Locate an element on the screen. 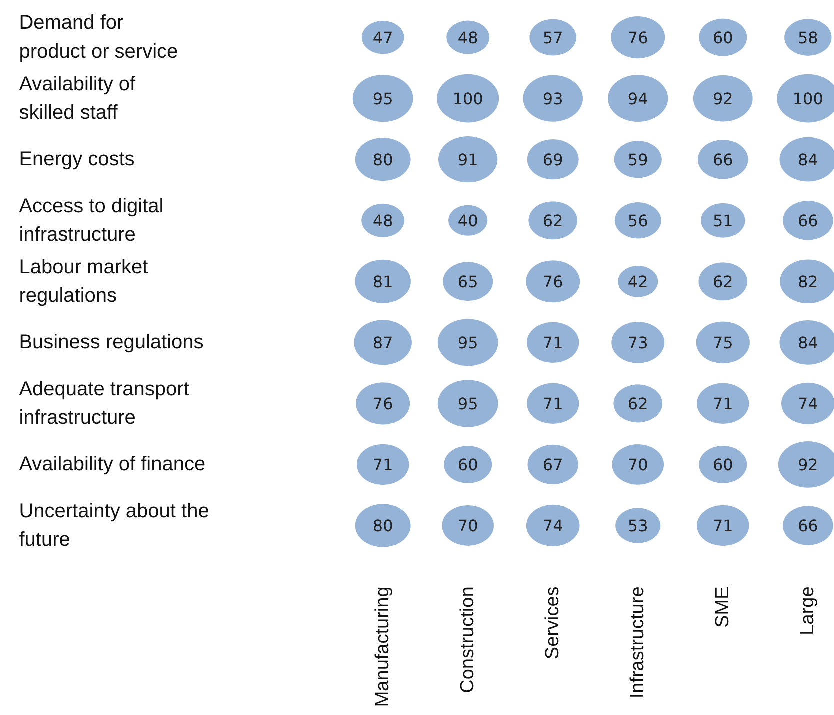 The image size is (834, 715). x-tick-label: Services is located at coordinates (553, 623).